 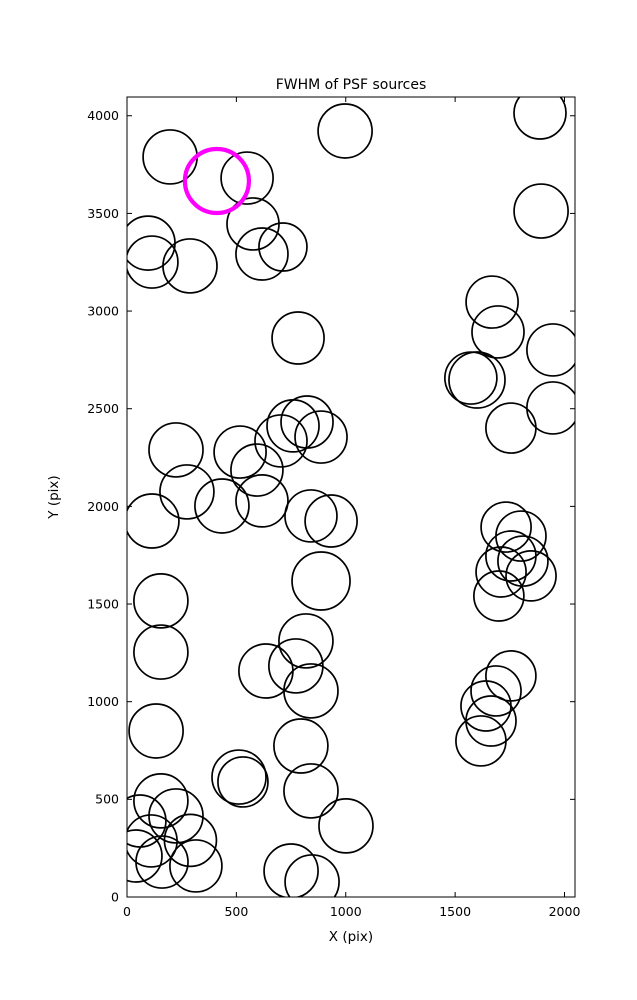 I want to click on y-tick-label: 1000, so click(x=103, y=701).